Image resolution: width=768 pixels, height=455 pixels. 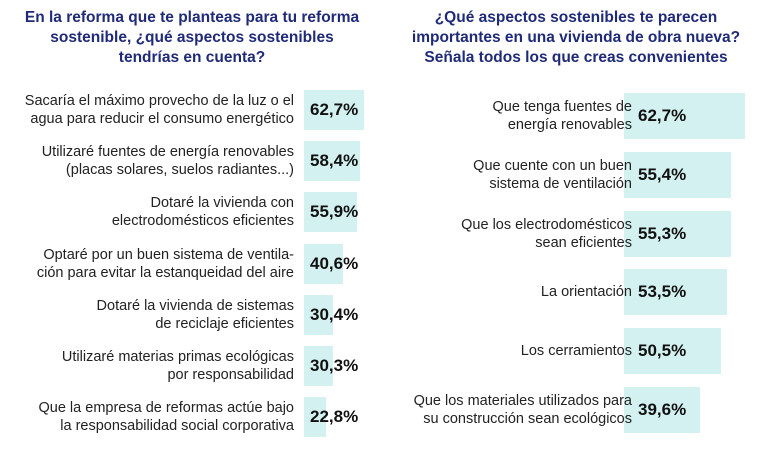 I want to click on right-category-line: sistema de ventilación, so click(x=560, y=183).